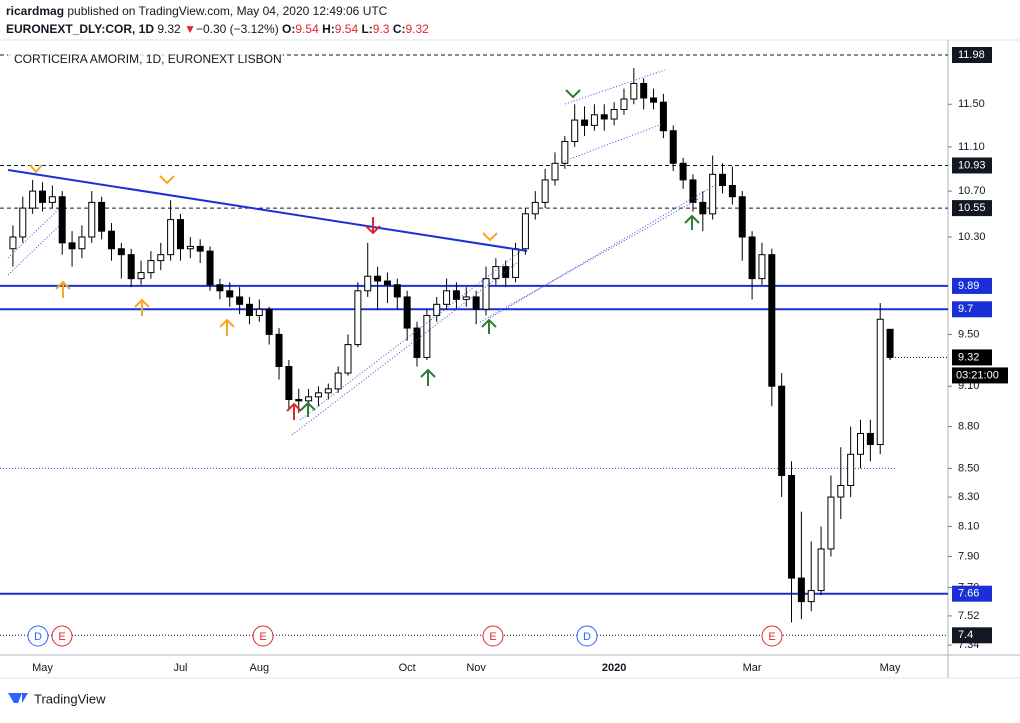  I want to click on y-tick-label: 8.50, so click(968, 468).